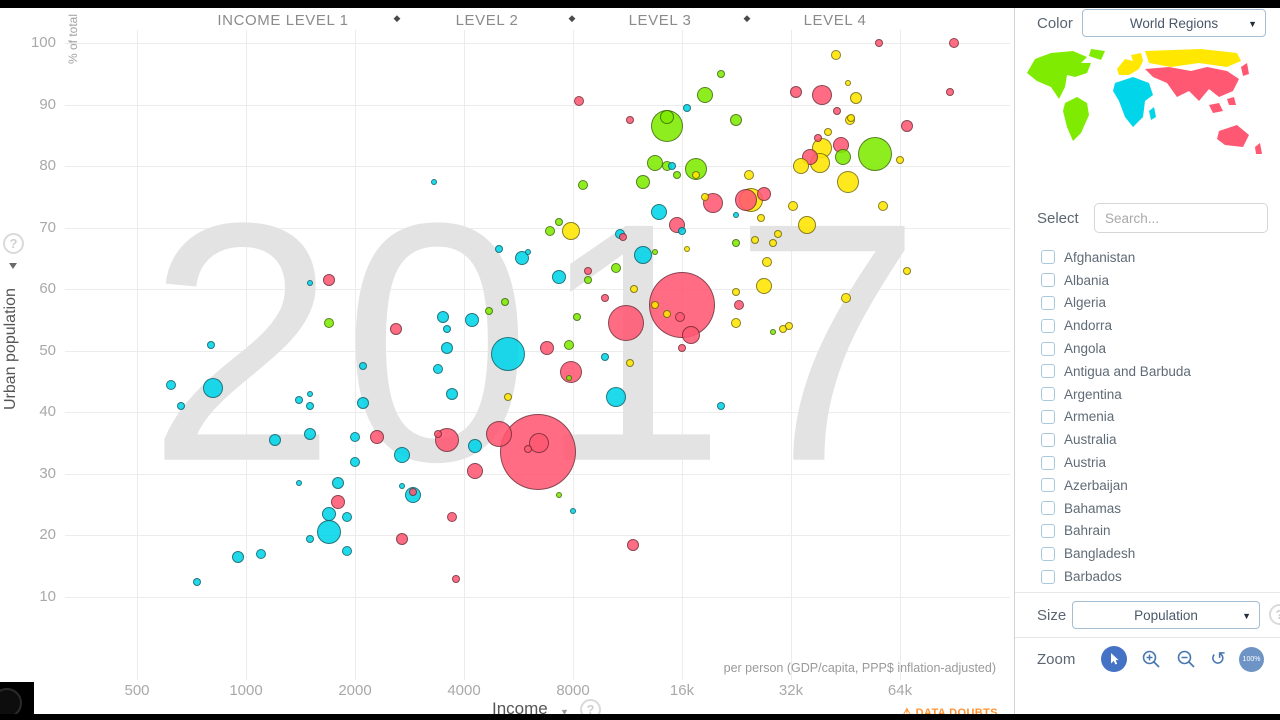 The height and width of the screenshot is (720, 1280). Describe the element at coordinates (1160, 280) in the screenshot. I see `country-row: Albania` at that location.